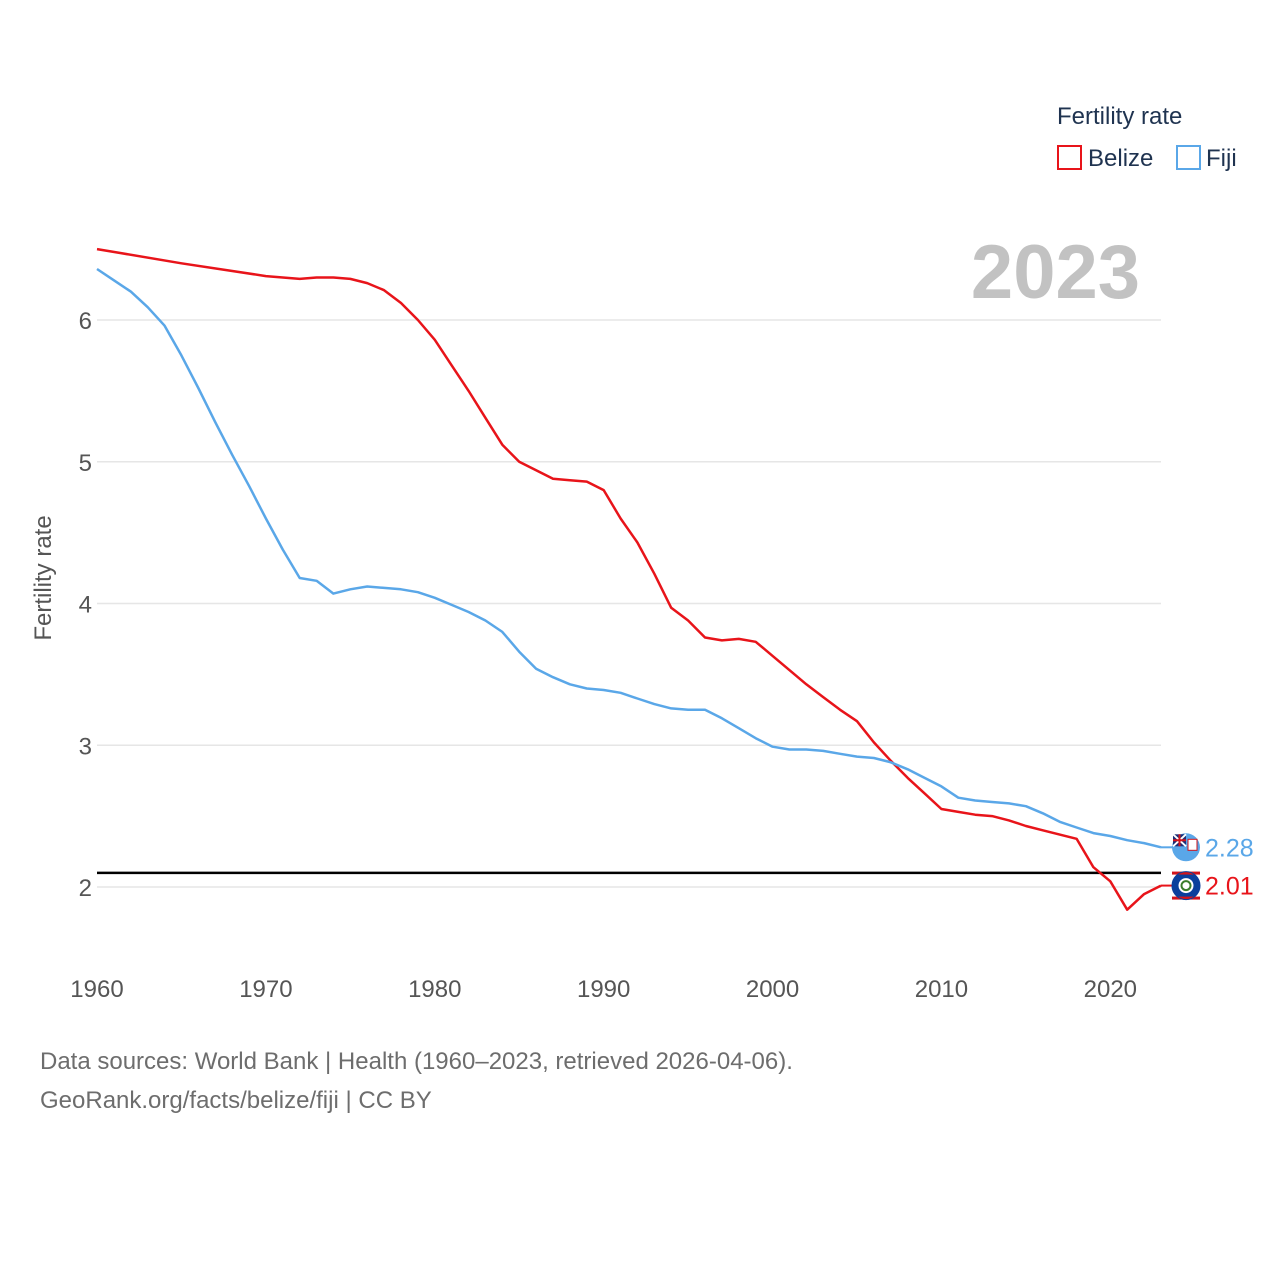 This screenshot has width=1280, height=1280. Describe the element at coordinates (265, 989) in the screenshot. I see `x-tick-label-1970: 1970` at that location.